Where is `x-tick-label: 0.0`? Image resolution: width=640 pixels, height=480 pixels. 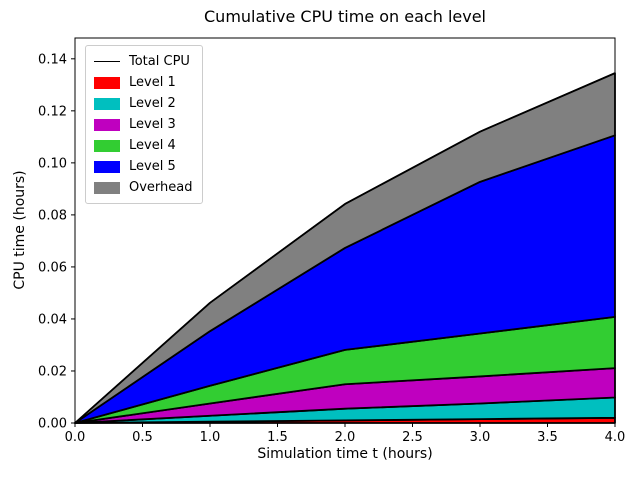
x-tick-label: 0.0 is located at coordinates (75, 437).